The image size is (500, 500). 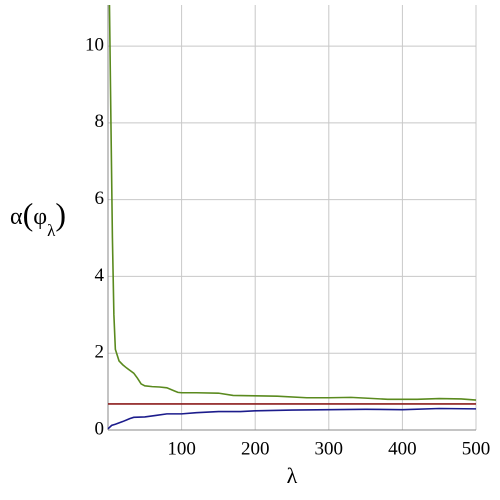 What do you see at coordinates (329, 448) in the screenshot?
I see `x-tick-label: 300` at bounding box center [329, 448].